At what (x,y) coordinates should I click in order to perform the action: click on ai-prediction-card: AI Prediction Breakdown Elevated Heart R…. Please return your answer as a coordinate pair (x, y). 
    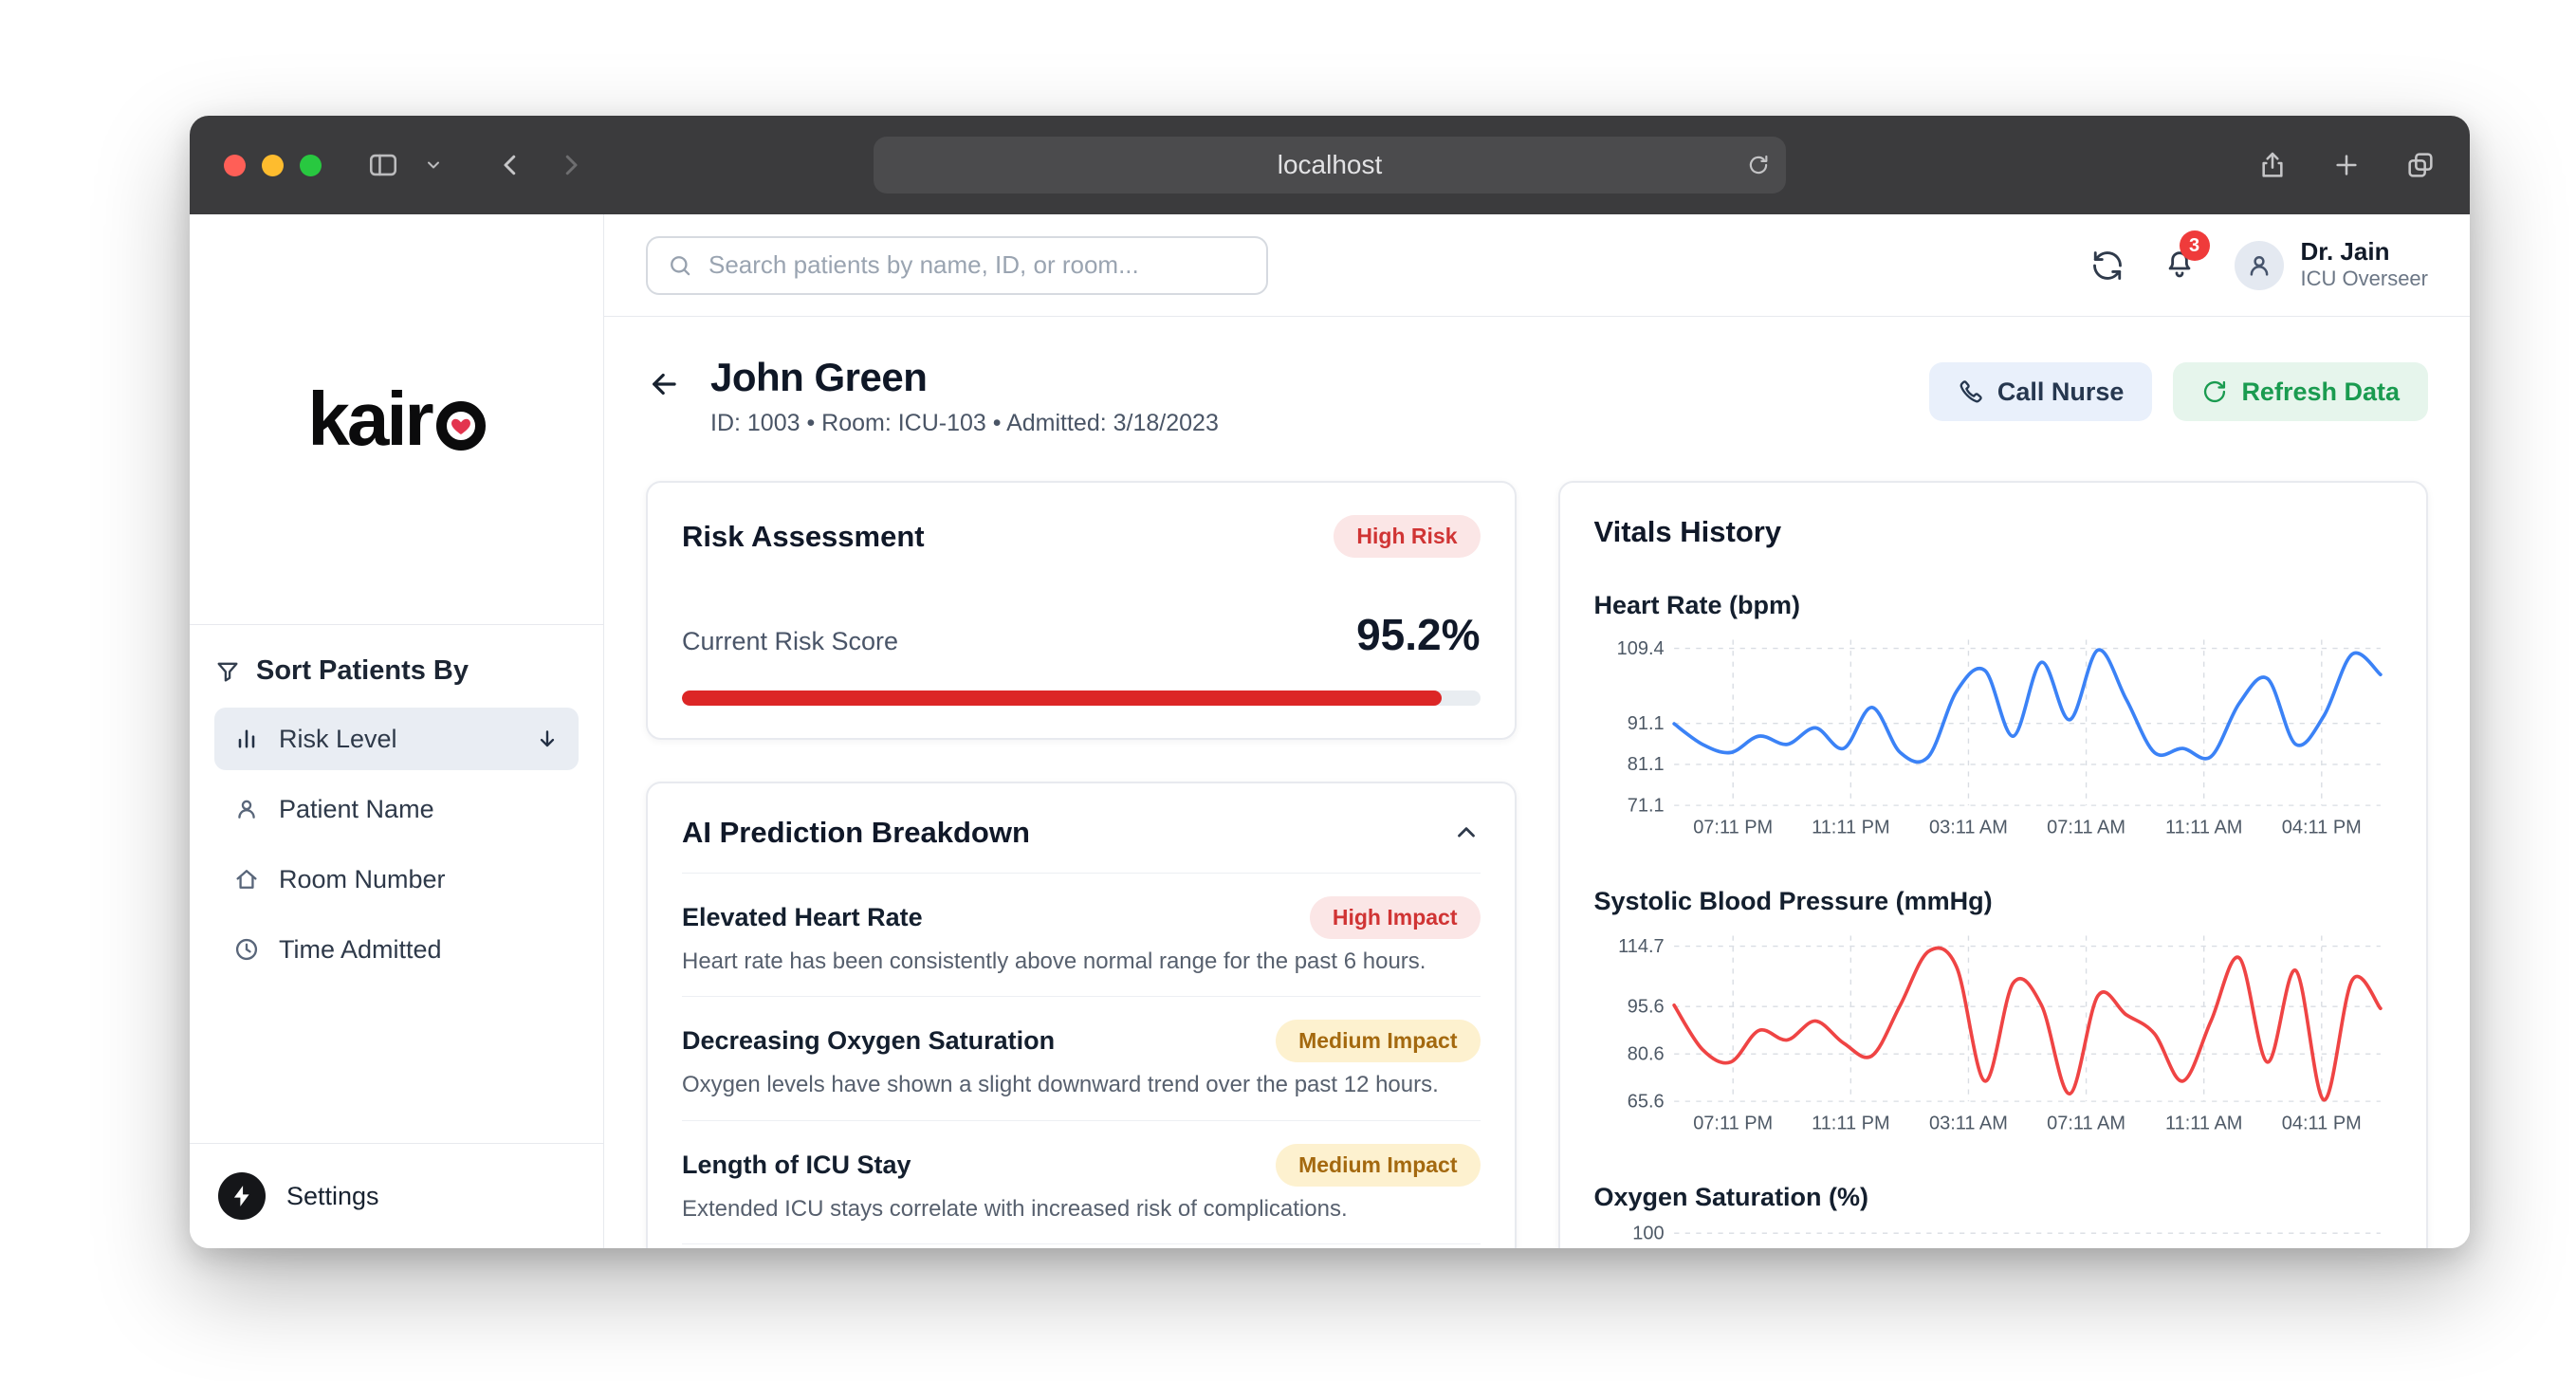
    Looking at the image, I should click on (1081, 1015).